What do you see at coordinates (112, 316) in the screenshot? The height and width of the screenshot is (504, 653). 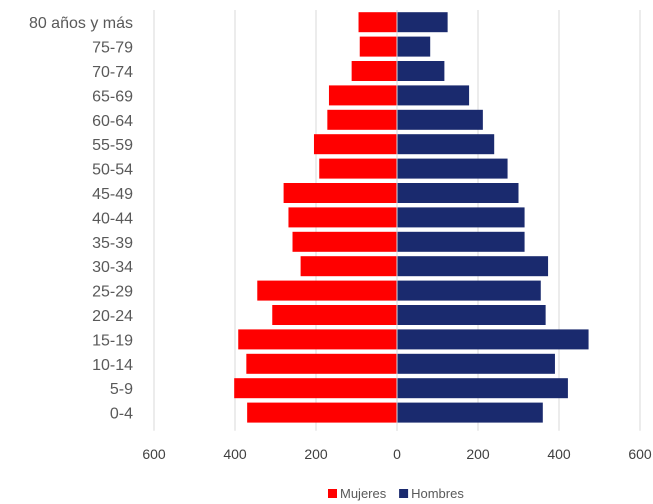 I see `category-label-12: 20-24` at bounding box center [112, 316].